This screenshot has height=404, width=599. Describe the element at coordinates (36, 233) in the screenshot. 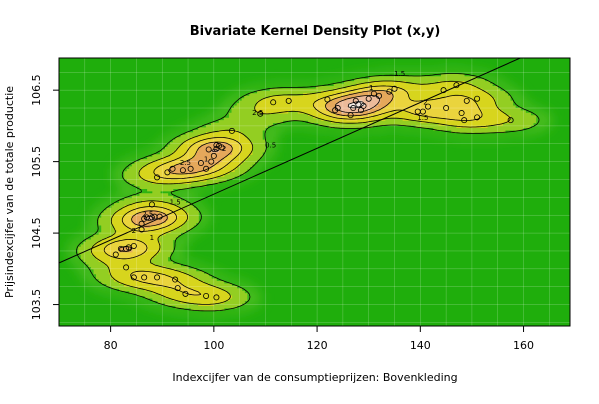

I see `y-tick-label: 104.5` at that location.